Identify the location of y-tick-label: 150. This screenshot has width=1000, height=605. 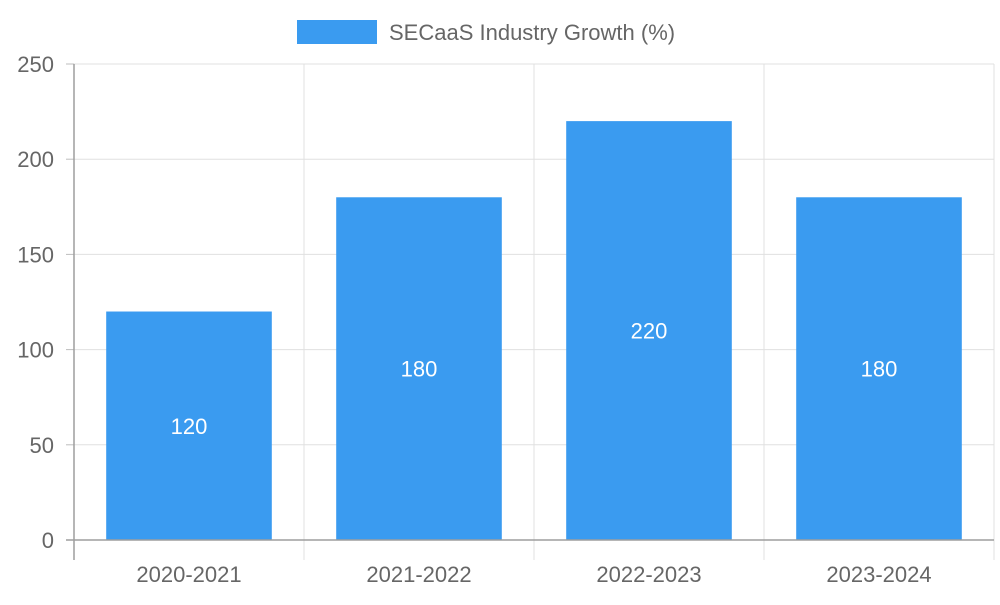
(35, 254).